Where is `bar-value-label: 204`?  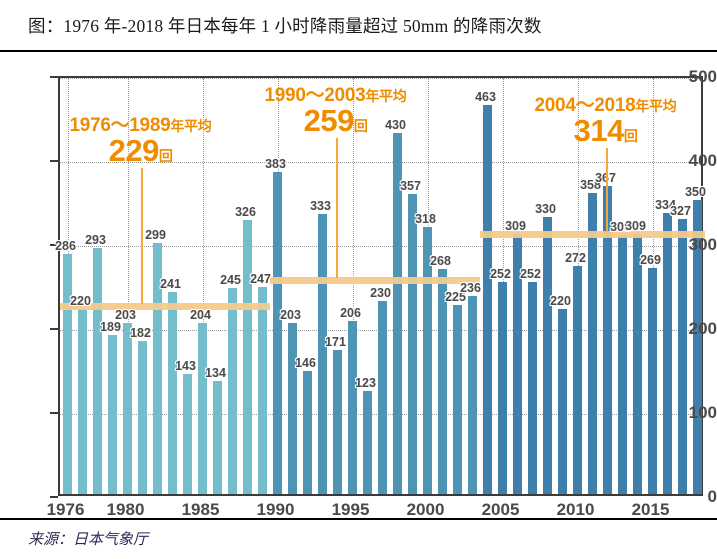
bar-value-label: 204 is located at coordinates (200, 314).